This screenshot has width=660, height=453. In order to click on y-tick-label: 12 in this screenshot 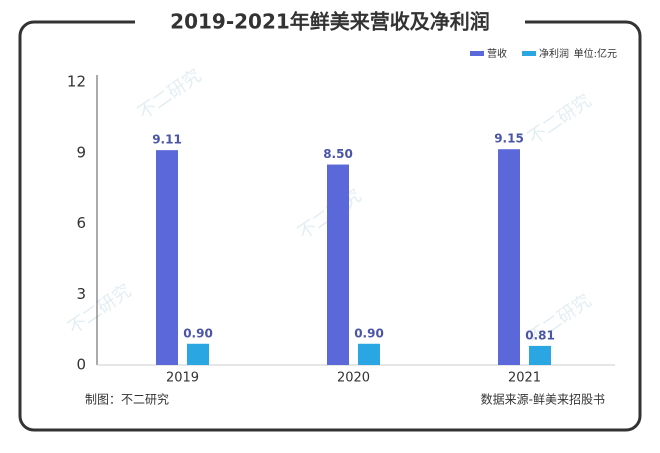, I will do `click(76, 82)`.